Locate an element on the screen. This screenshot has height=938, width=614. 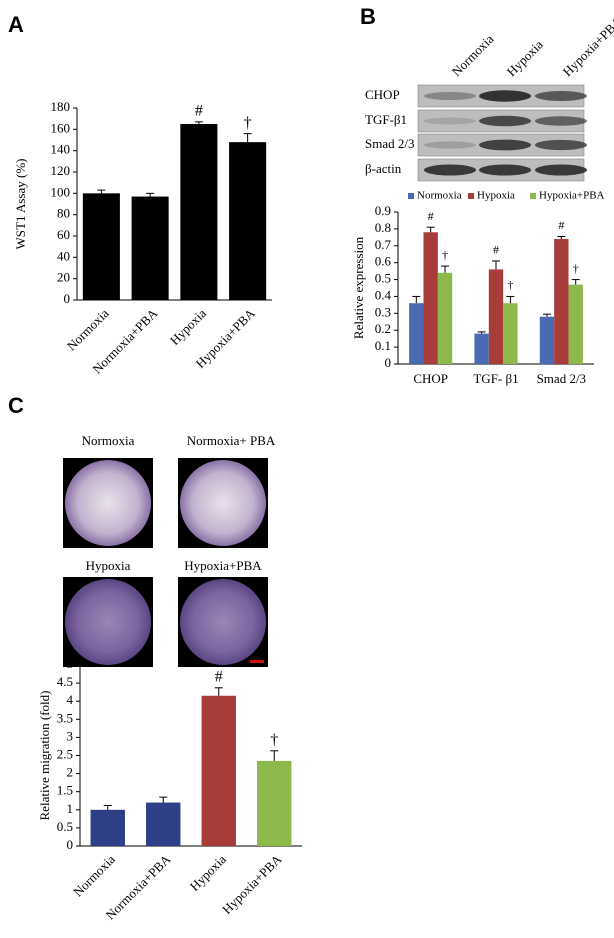
y-tick-label: 3 is located at coordinates (70, 735).